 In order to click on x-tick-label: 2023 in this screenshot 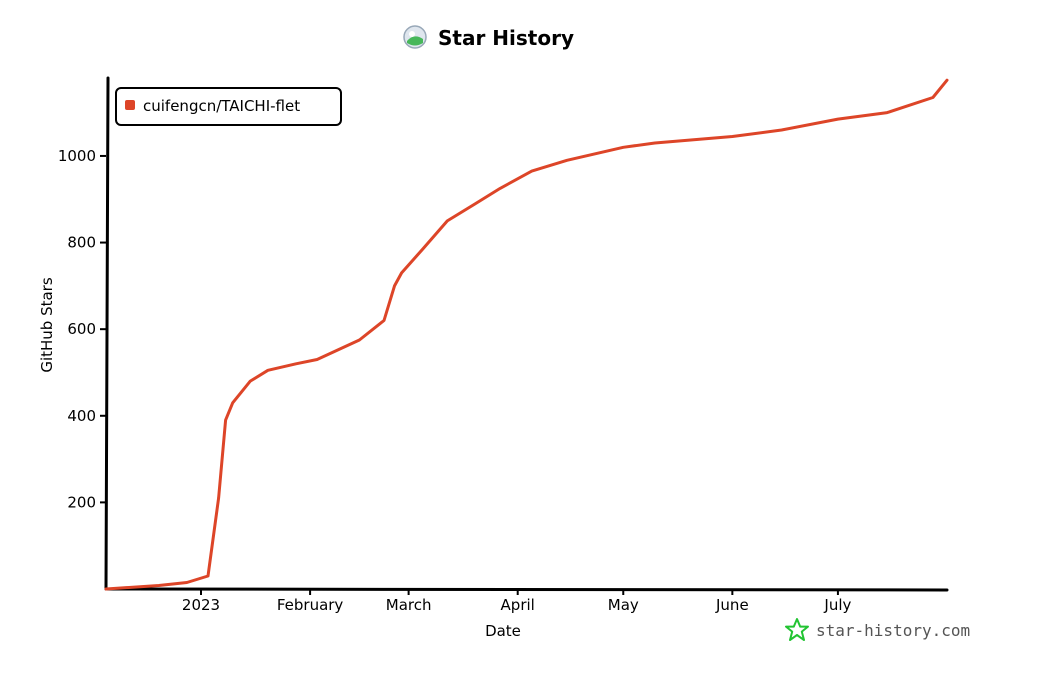, I will do `click(201, 605)`.